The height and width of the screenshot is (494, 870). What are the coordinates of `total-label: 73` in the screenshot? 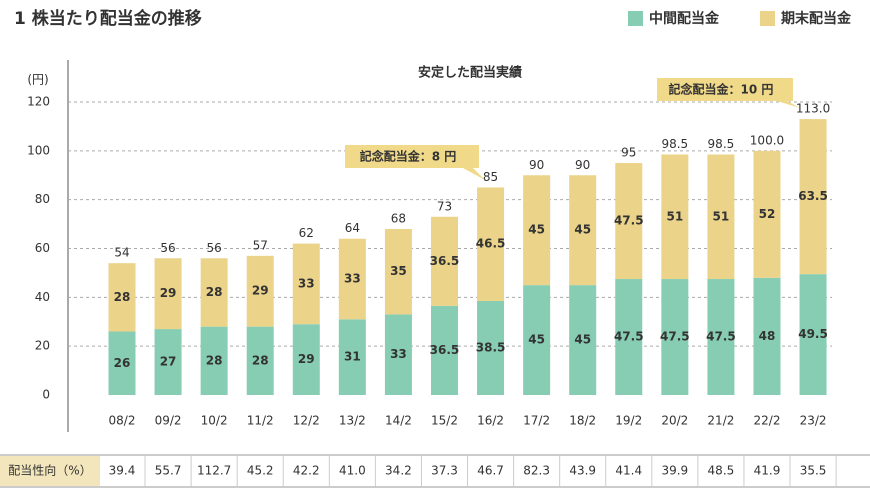 It's located at (444, 206).